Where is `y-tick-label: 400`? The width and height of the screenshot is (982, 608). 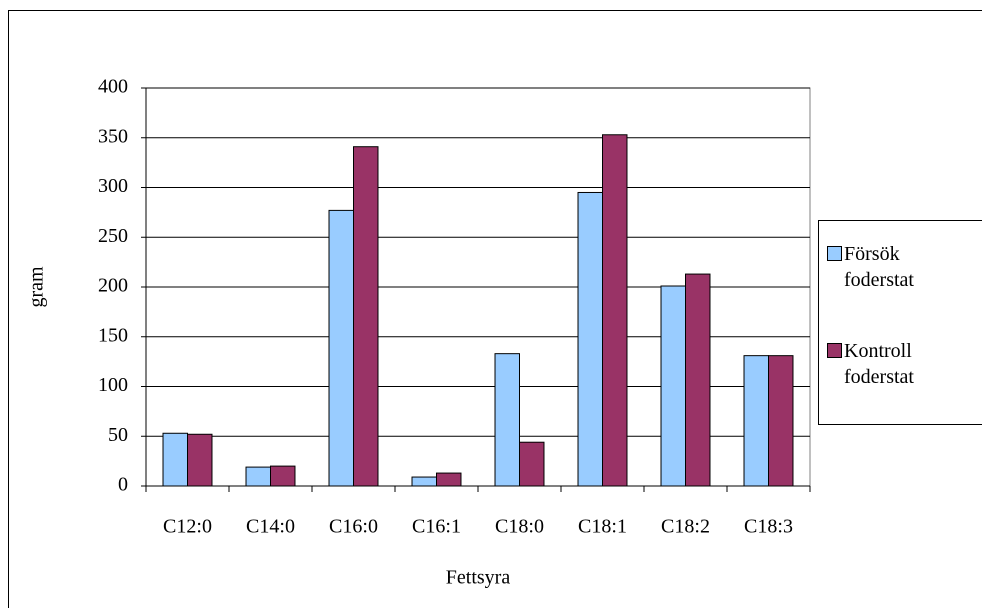
y-tick-label: 400 is located at coordinates (113, 87).